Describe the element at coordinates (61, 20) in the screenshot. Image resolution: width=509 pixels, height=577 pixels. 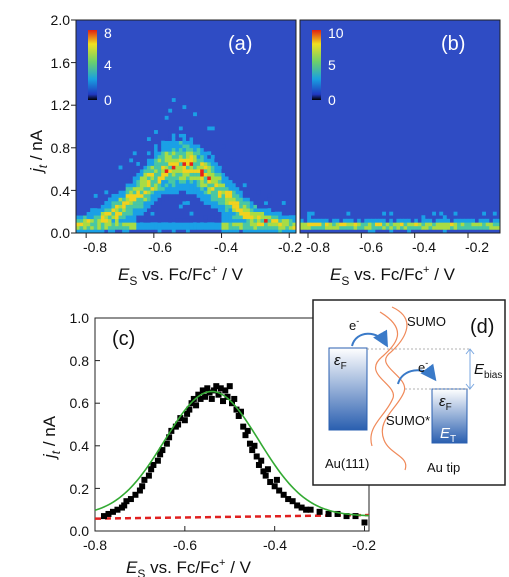
I see `y-tick-label: 2.0` at that location.